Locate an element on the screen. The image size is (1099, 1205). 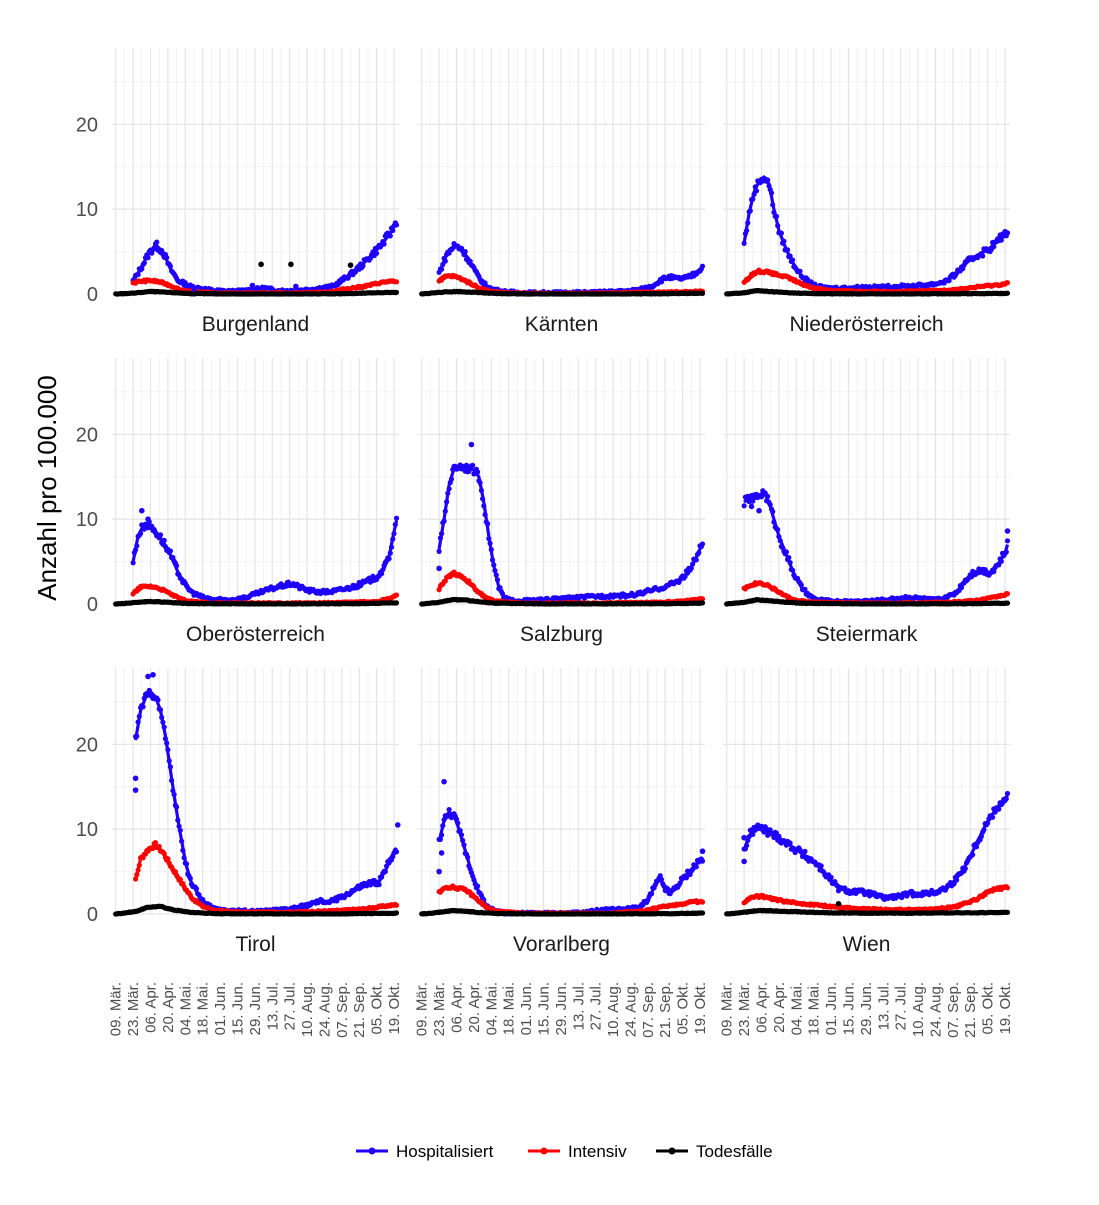
x-tick-label: 10. Aug. is located at coordinates (307, 1009).